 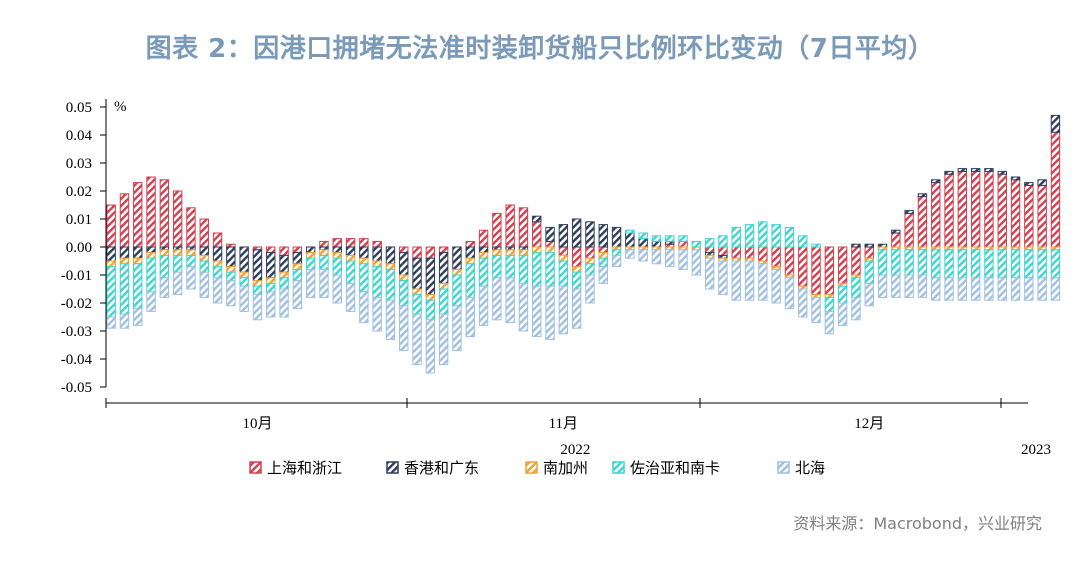 What do you see at coordinates (79, 108) in the screenshot?
I see `y-tick-label: 0.05` at bounding box center [79, 108].